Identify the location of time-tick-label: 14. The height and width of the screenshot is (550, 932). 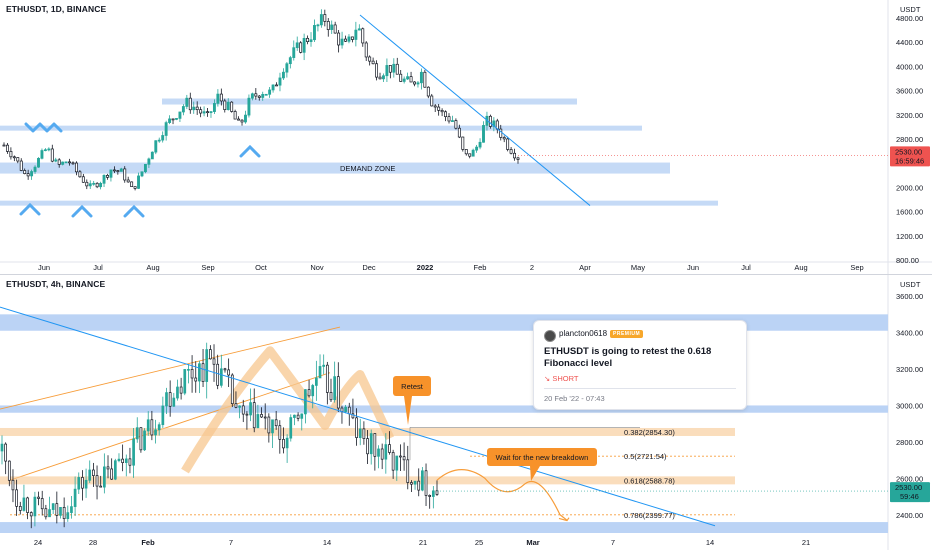
(327, 542).